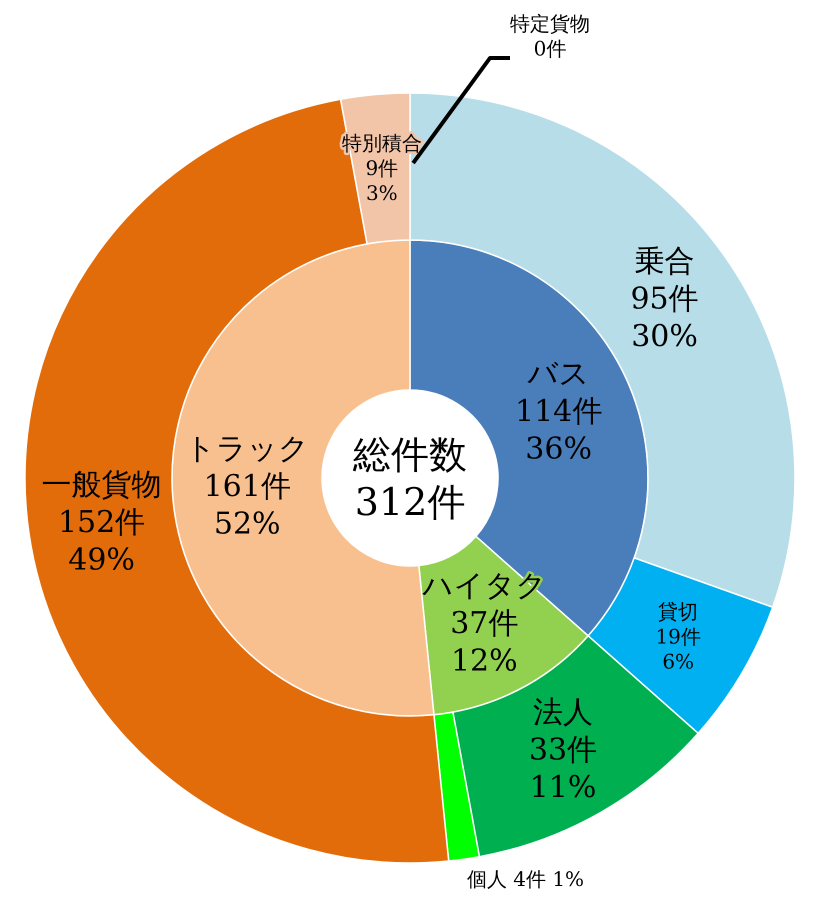 The width and height of the screenshot is (825, 897). What do you see at coordinates (664, 317) in the screenshot?
I see `data-label: 95件 30%` at bounding box center [664, 317].